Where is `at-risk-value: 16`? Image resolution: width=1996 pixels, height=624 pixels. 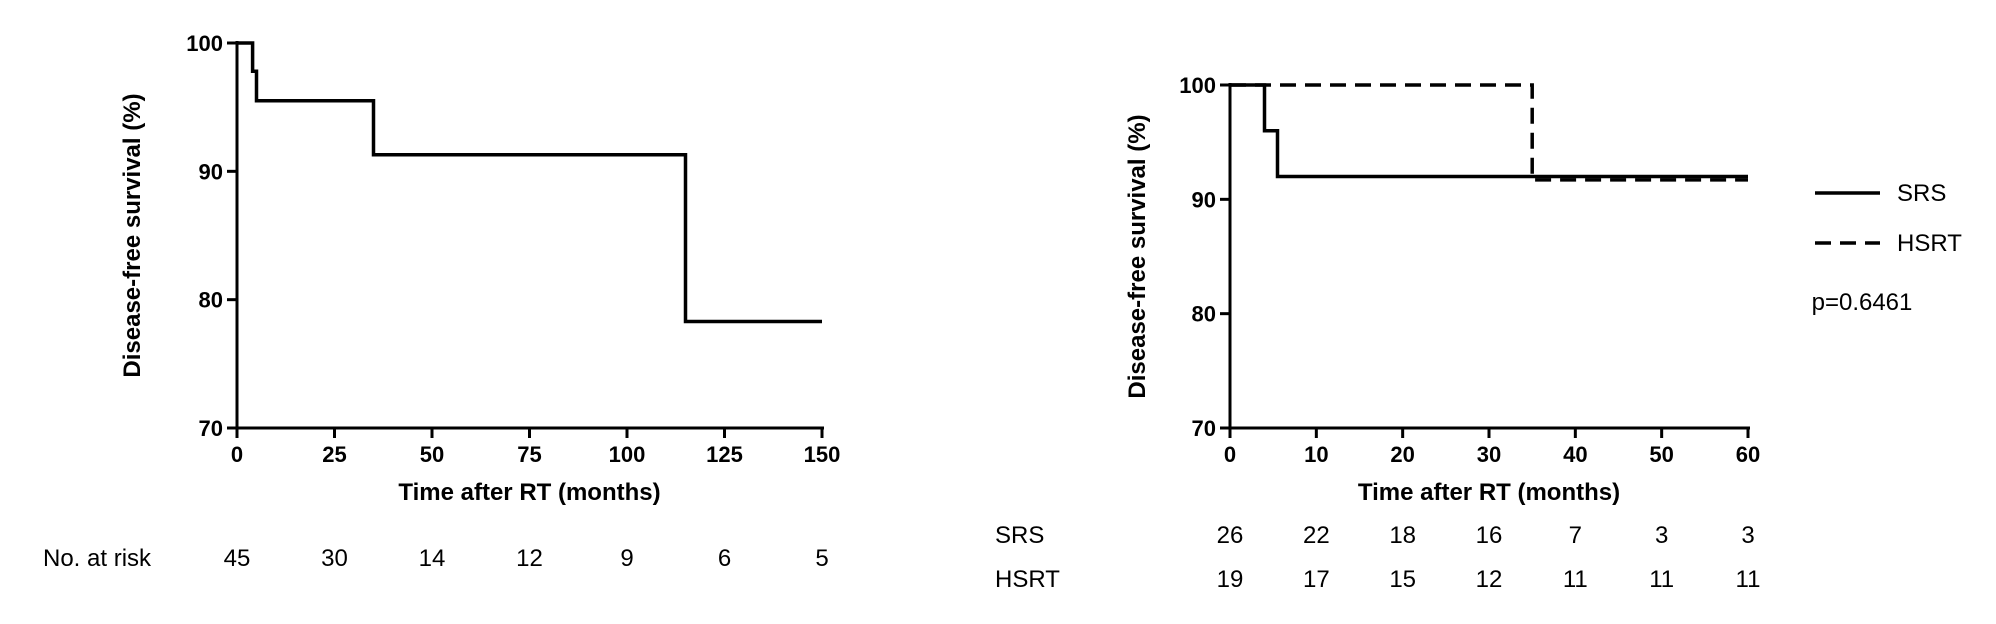
at-risk-value: 16 is located at coordinates (1489, 535).